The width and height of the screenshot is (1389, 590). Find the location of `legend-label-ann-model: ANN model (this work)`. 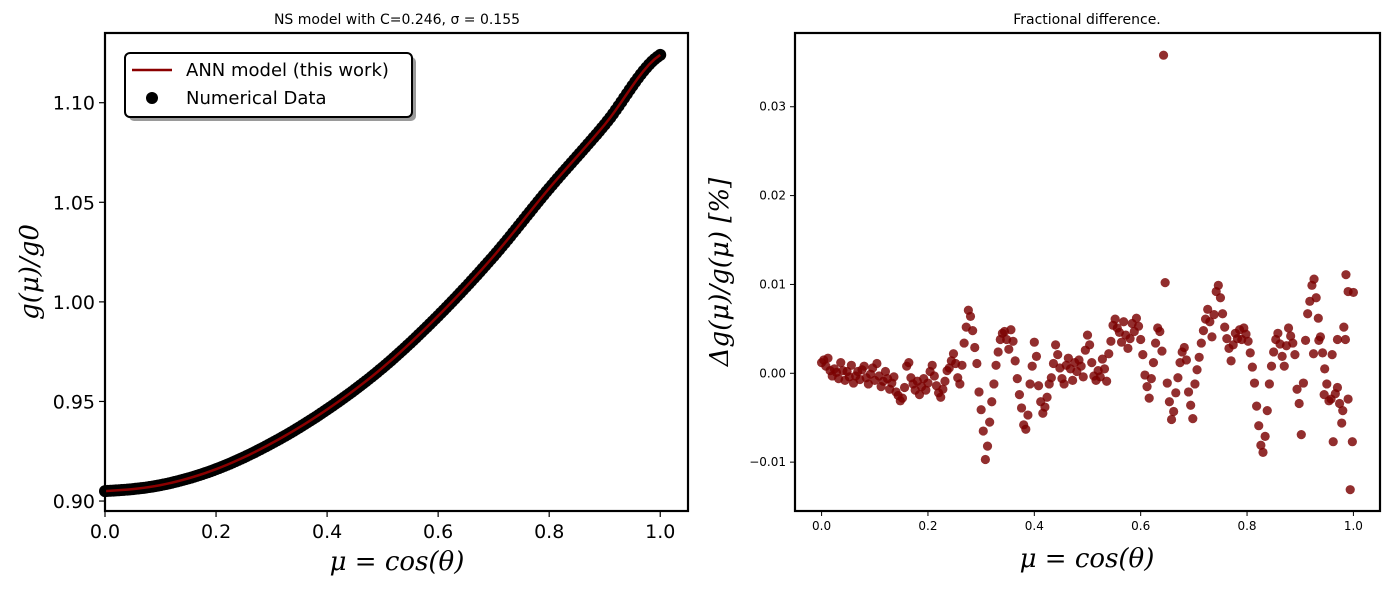

legend-label-ann-model: ANN model (this work) is located at coordinates (287, 70).